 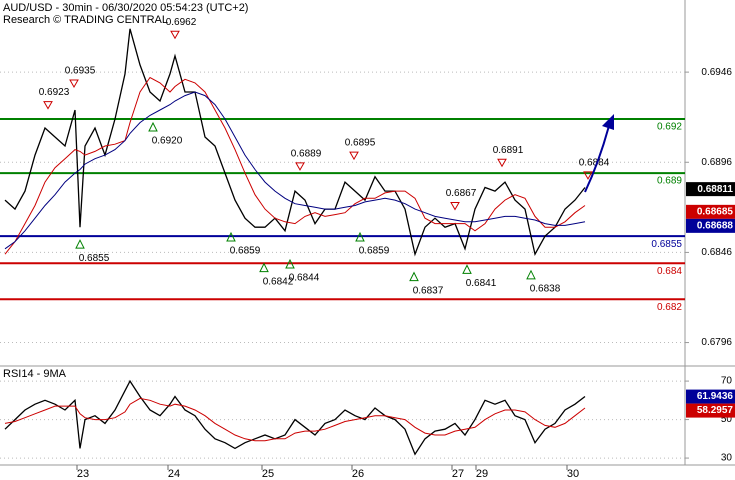 What do you see at coordinates (608, 122) in the screenshot?
I see `forecast-arrowhead` at bounding box center [608, 122].